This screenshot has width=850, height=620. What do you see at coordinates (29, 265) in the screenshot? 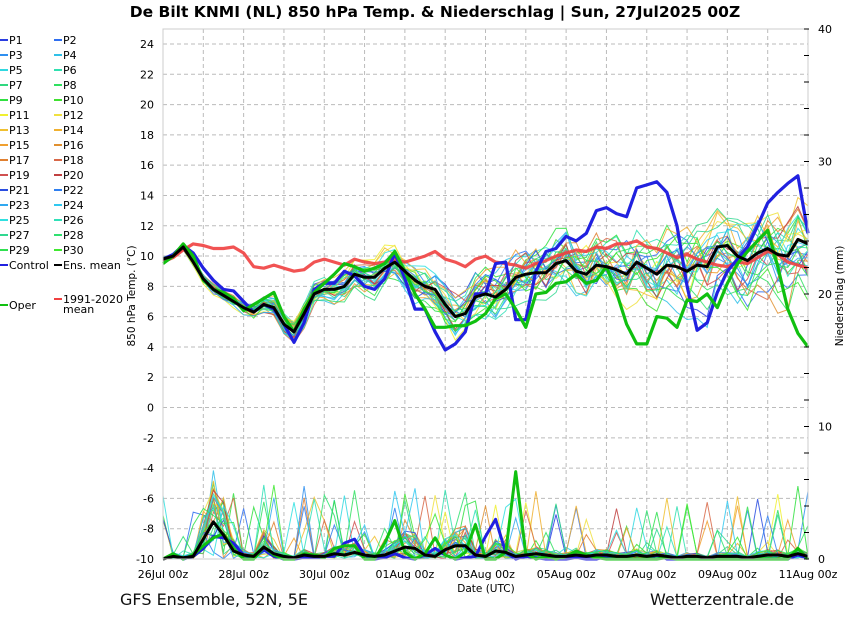
I see `legend-label: Control` at bounding box center [29, 265].